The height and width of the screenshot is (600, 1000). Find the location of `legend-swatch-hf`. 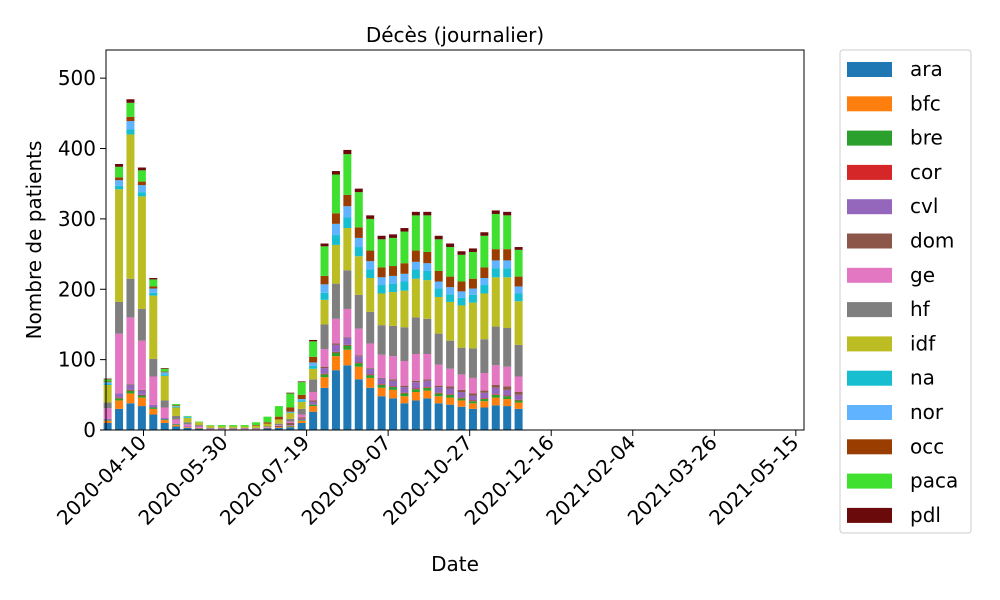

legend-swatch-hf is located at coordinates (869, 310).